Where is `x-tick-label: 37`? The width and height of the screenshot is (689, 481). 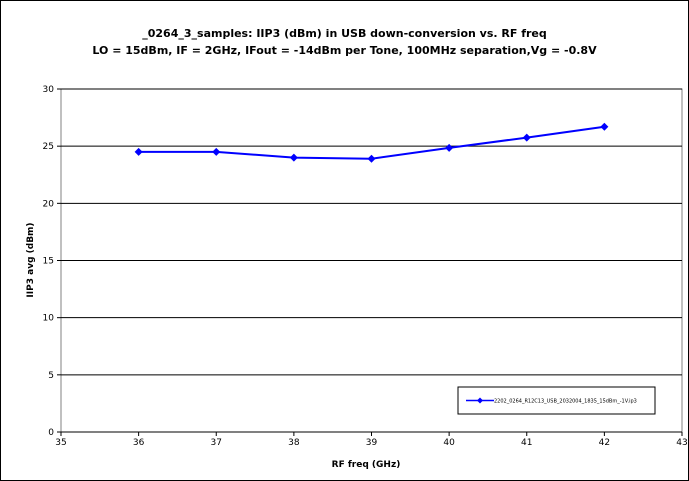 x-tick-label: 37 is located at coordinates (216, 443).